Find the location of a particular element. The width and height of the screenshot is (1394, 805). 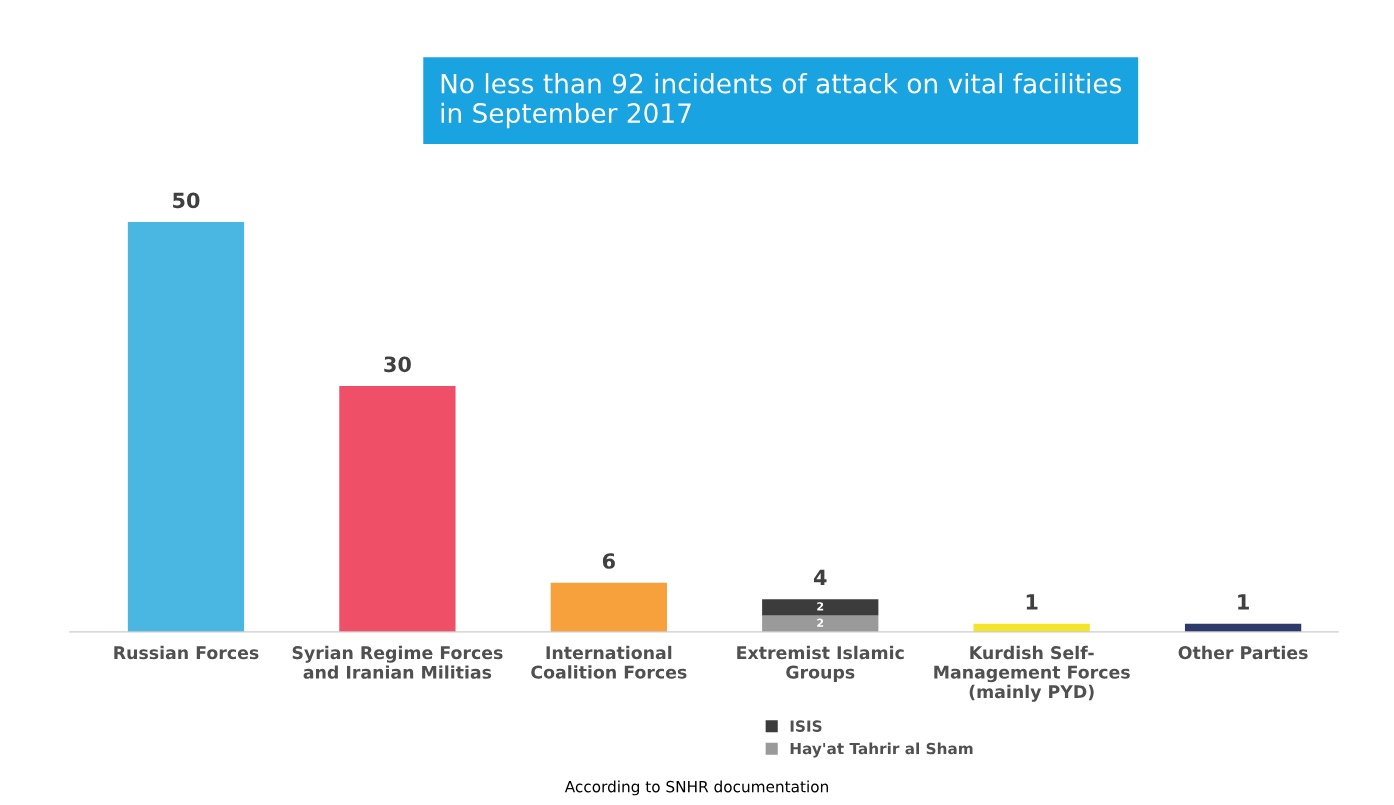

total-label: 4 is located at coordinates (820, 577).